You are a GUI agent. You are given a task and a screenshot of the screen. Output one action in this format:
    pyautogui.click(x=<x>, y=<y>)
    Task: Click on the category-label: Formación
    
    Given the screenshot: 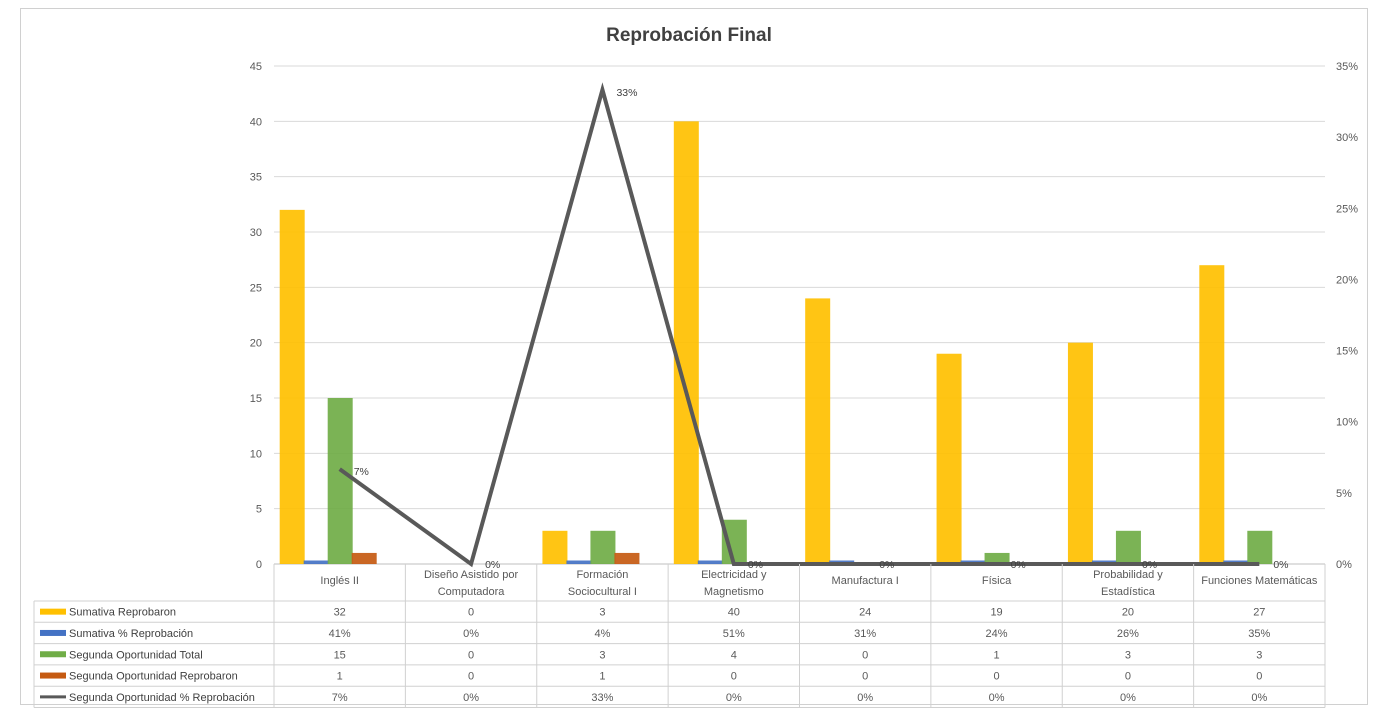 What is the action you would take?
    pyautogui.click(x=602, y=575)
    